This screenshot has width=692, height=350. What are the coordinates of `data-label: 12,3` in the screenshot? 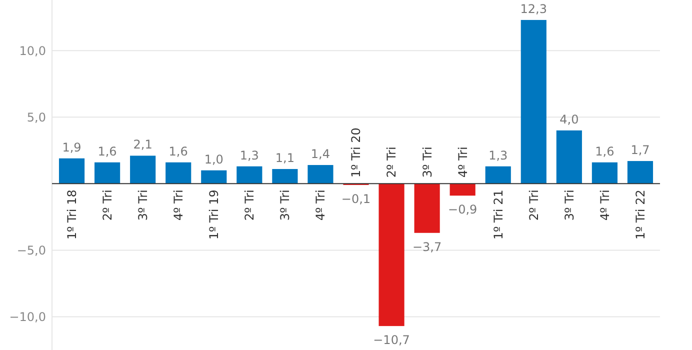 It's located at (534, 9).